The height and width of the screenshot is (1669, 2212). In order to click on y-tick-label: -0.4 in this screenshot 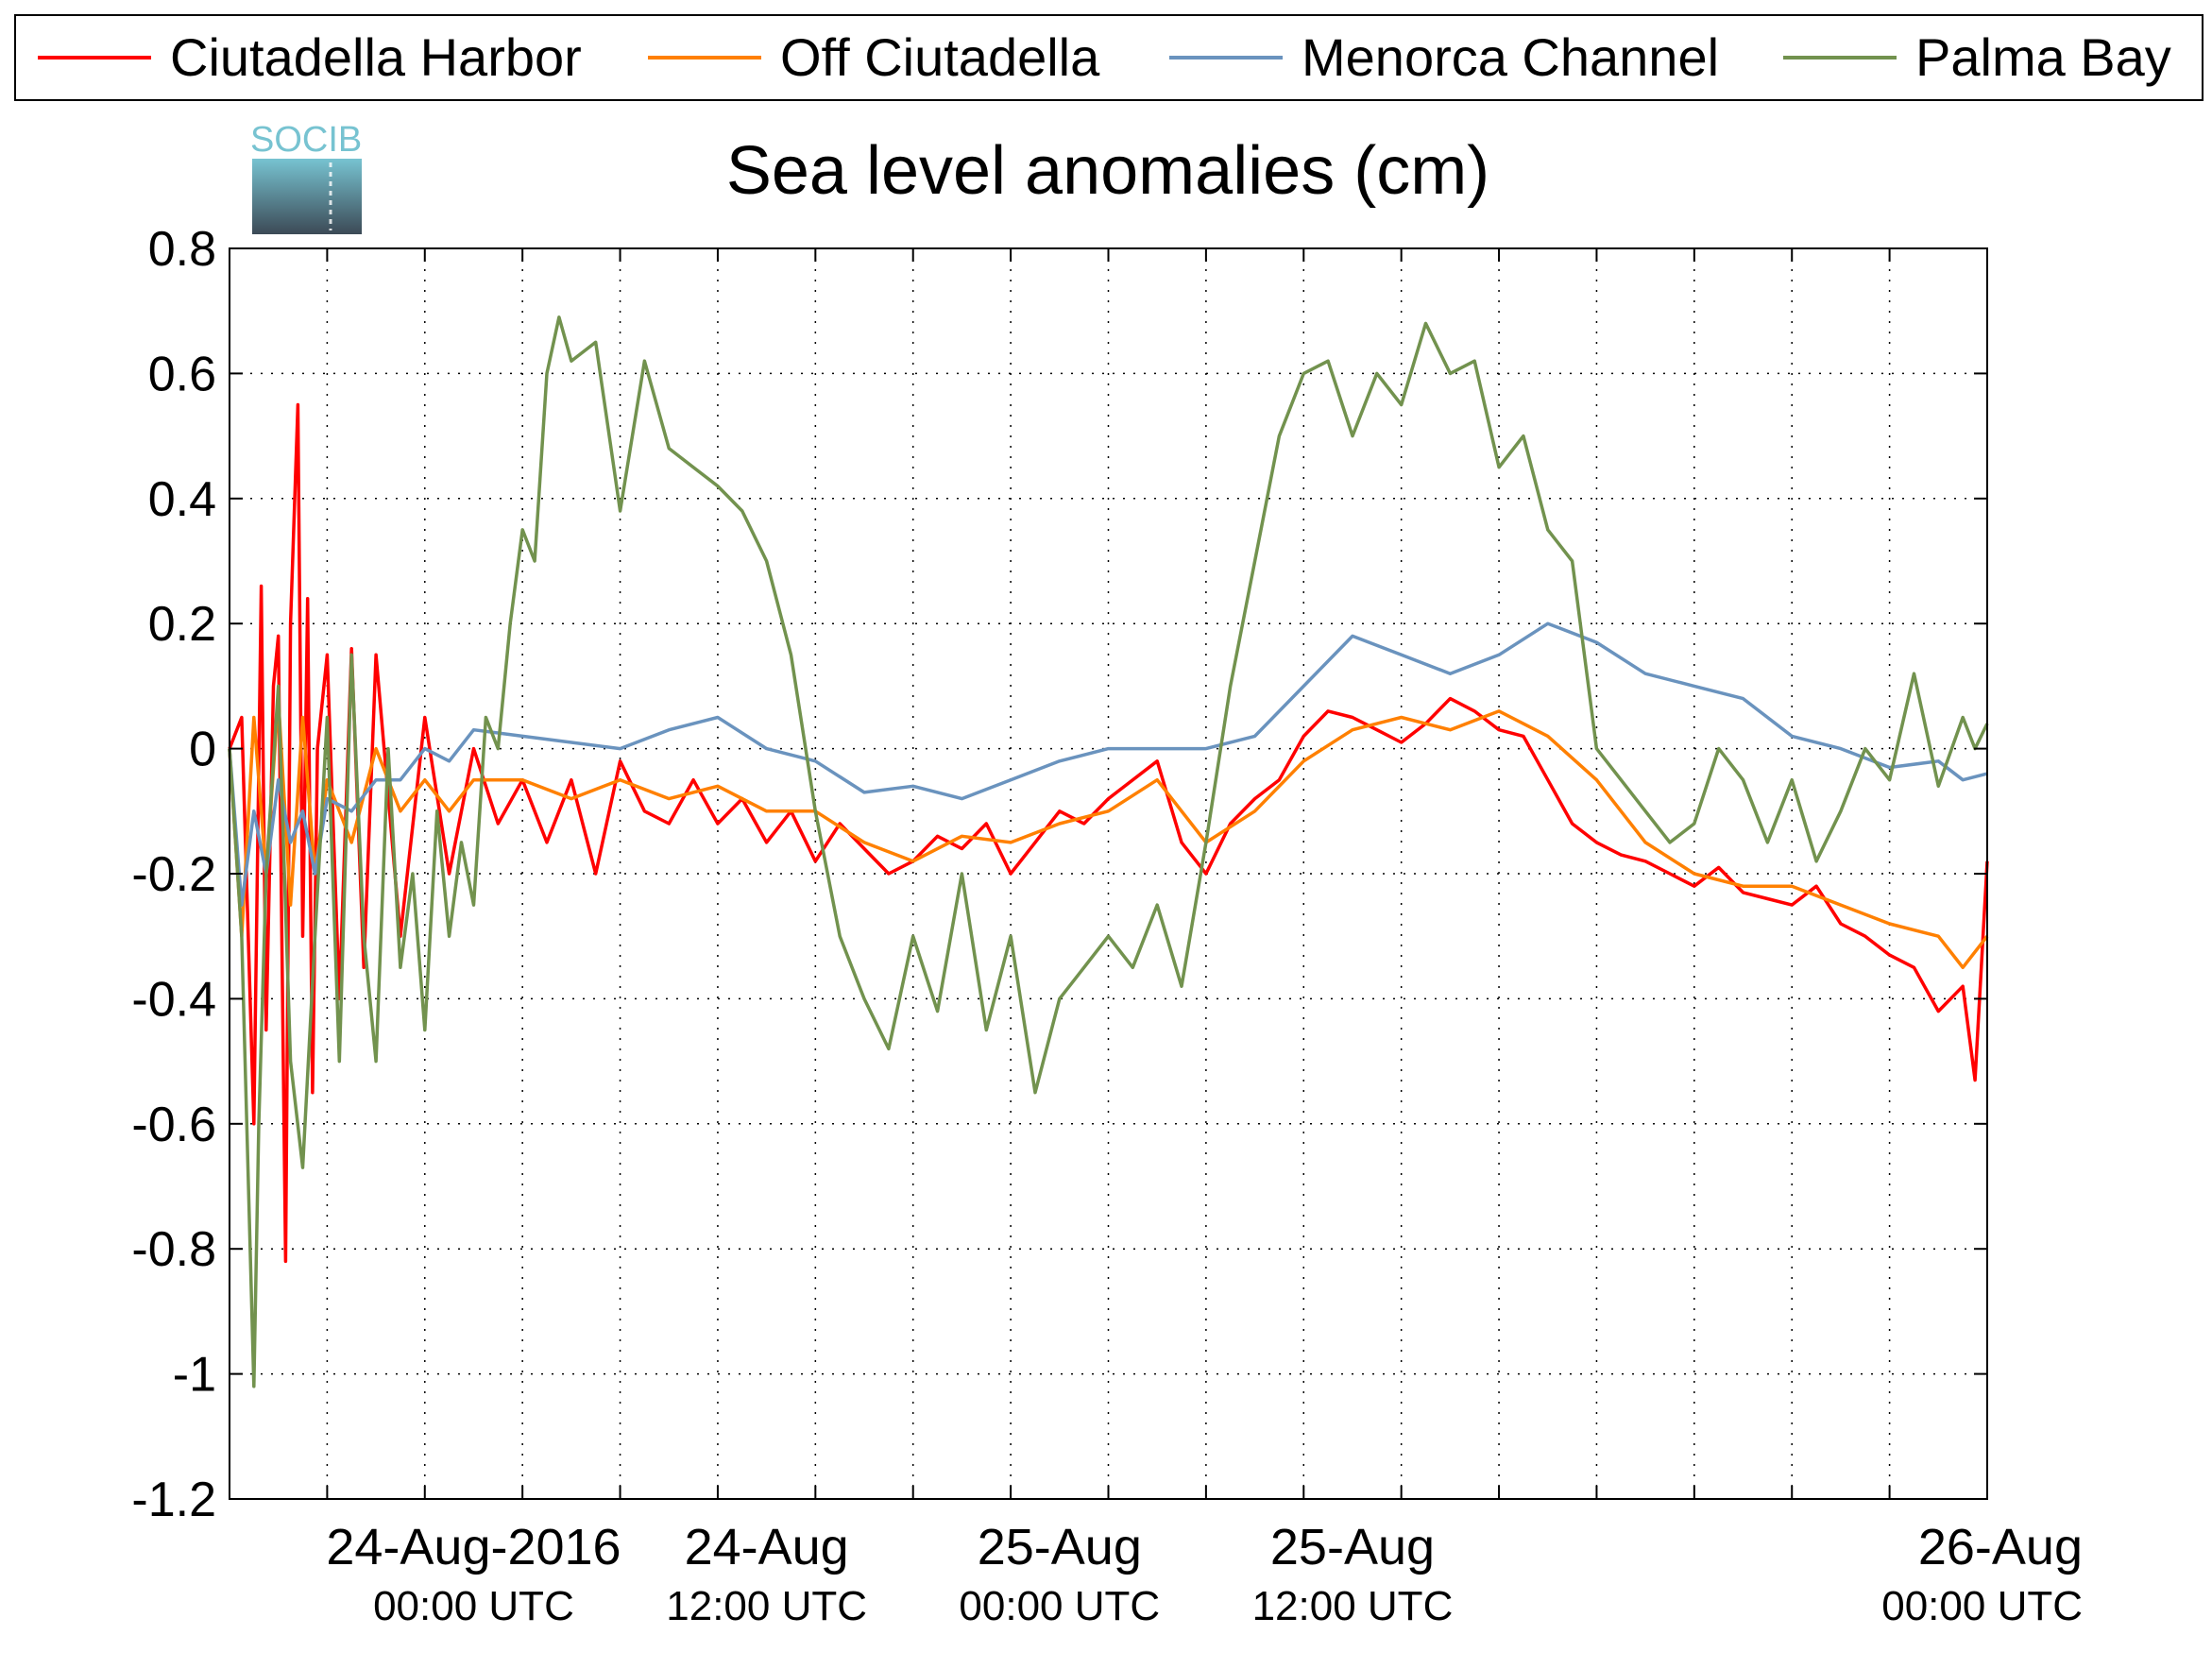, I will do `click(173, 1000)`.